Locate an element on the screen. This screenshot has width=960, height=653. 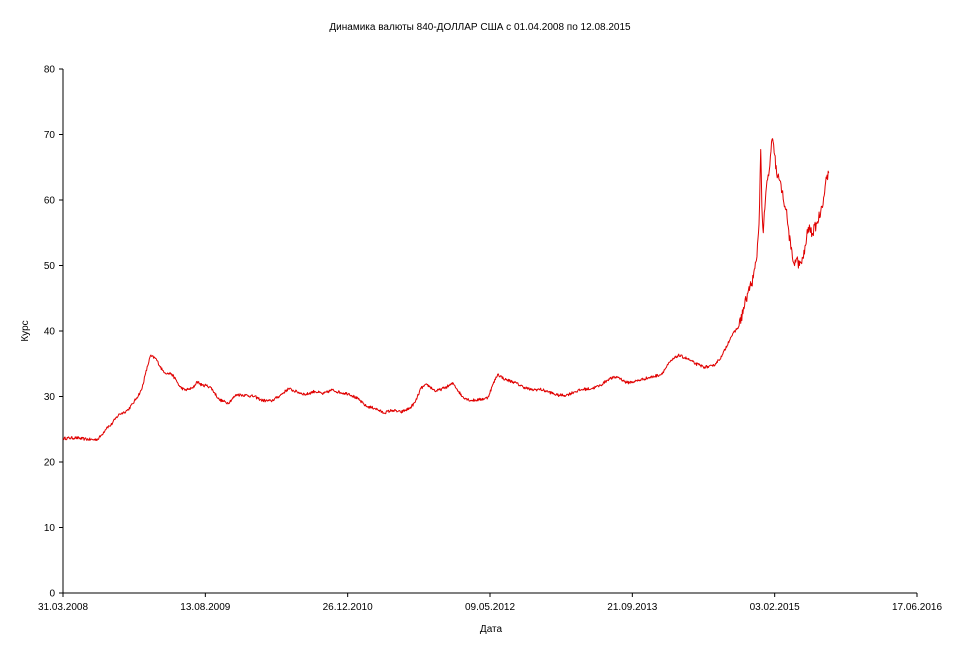
x-tick-label: 17.06.2016 is located at coordinates (917, 607).